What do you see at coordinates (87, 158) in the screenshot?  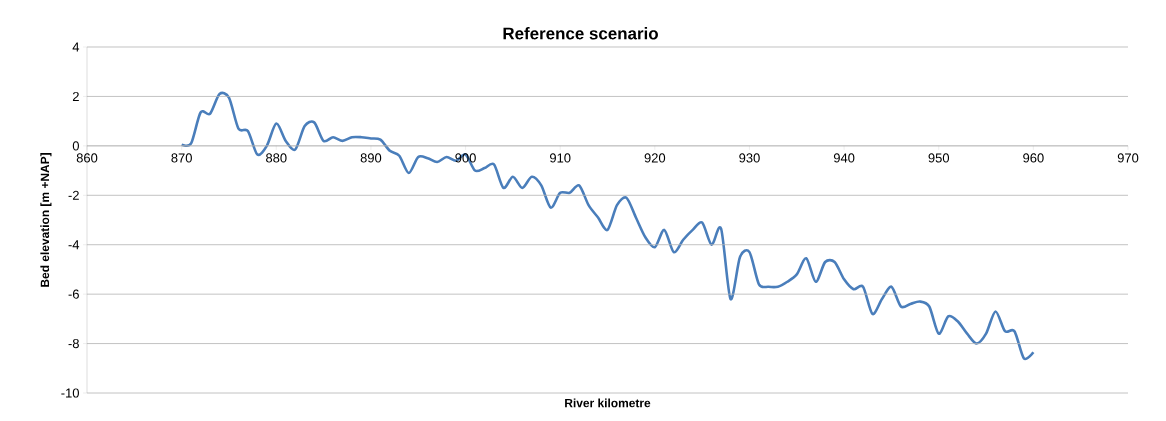 I see `x-tick-label: 860` at bounding box center [87, 158].